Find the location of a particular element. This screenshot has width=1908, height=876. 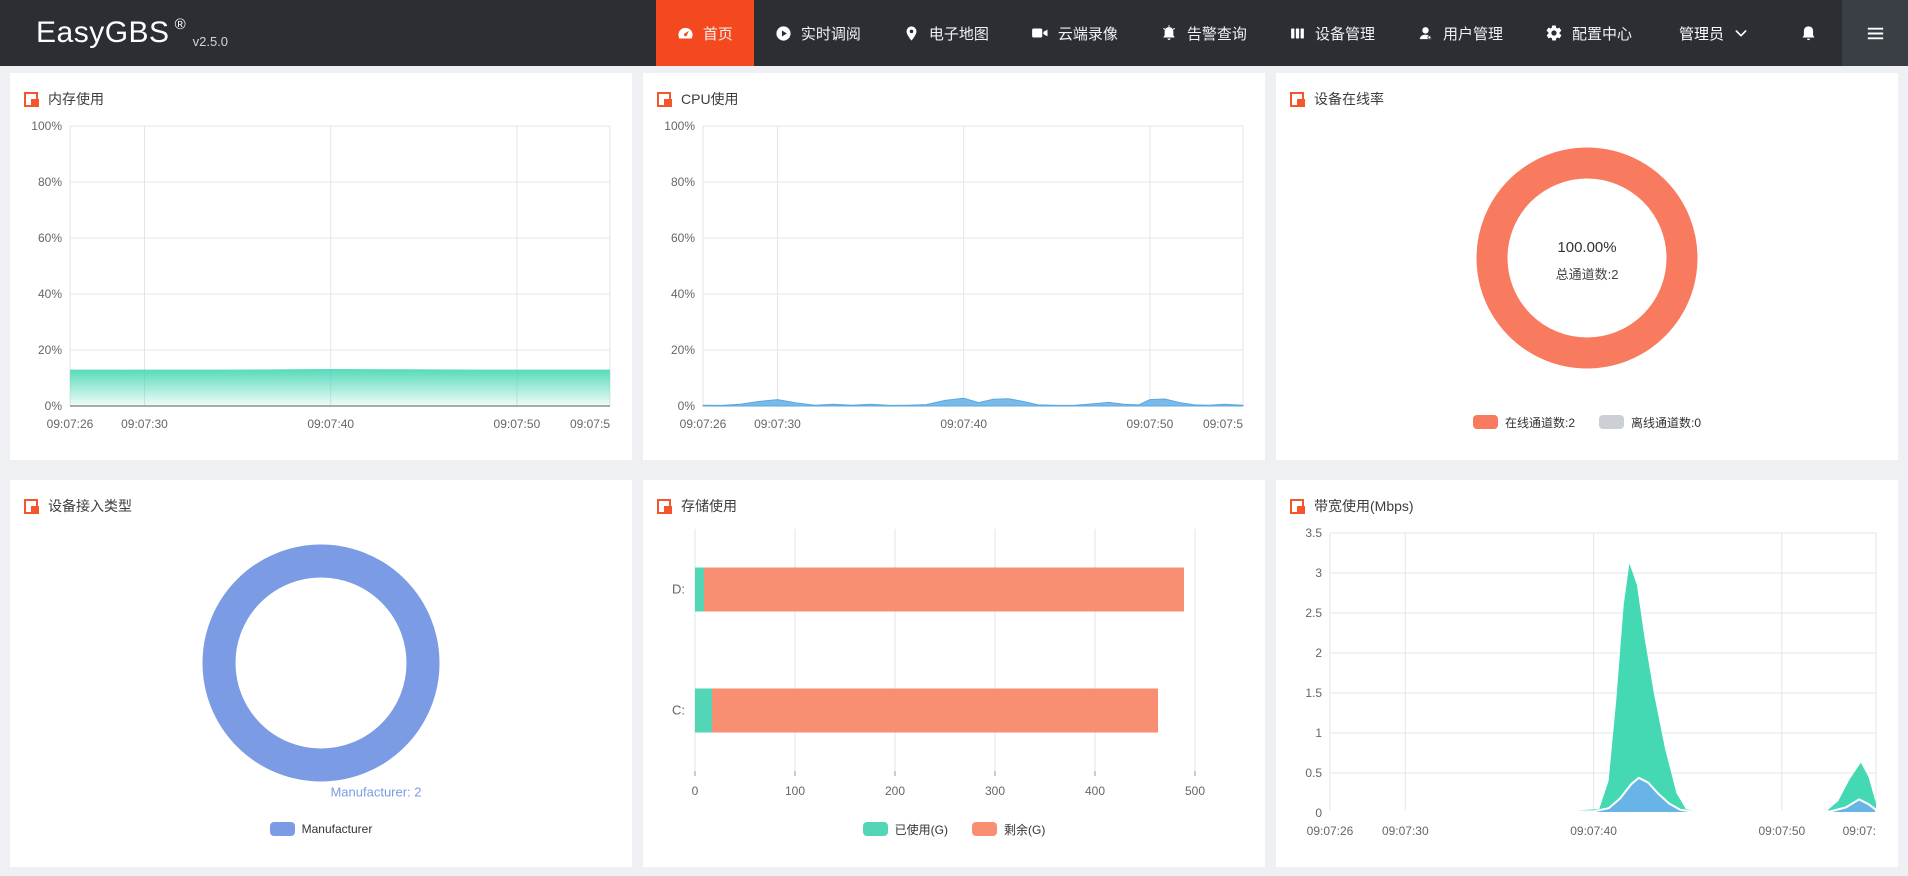

legend-item: Manufacturer is located at coordinates (321, 829).